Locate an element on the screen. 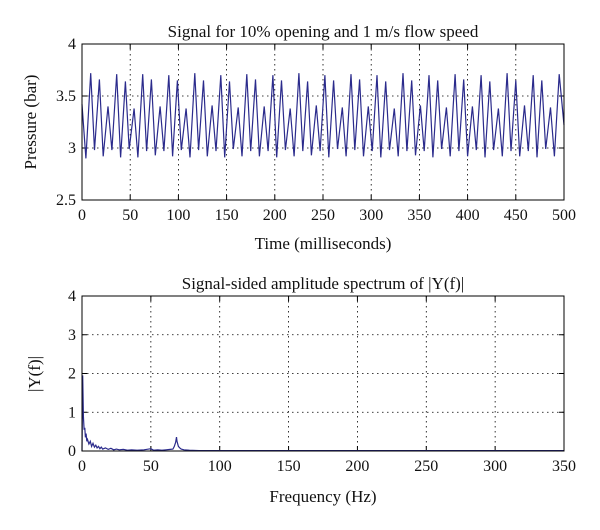 The image size is (600, 530). bottom-x-tick-label: 100 is located at coordinates (220, 466).